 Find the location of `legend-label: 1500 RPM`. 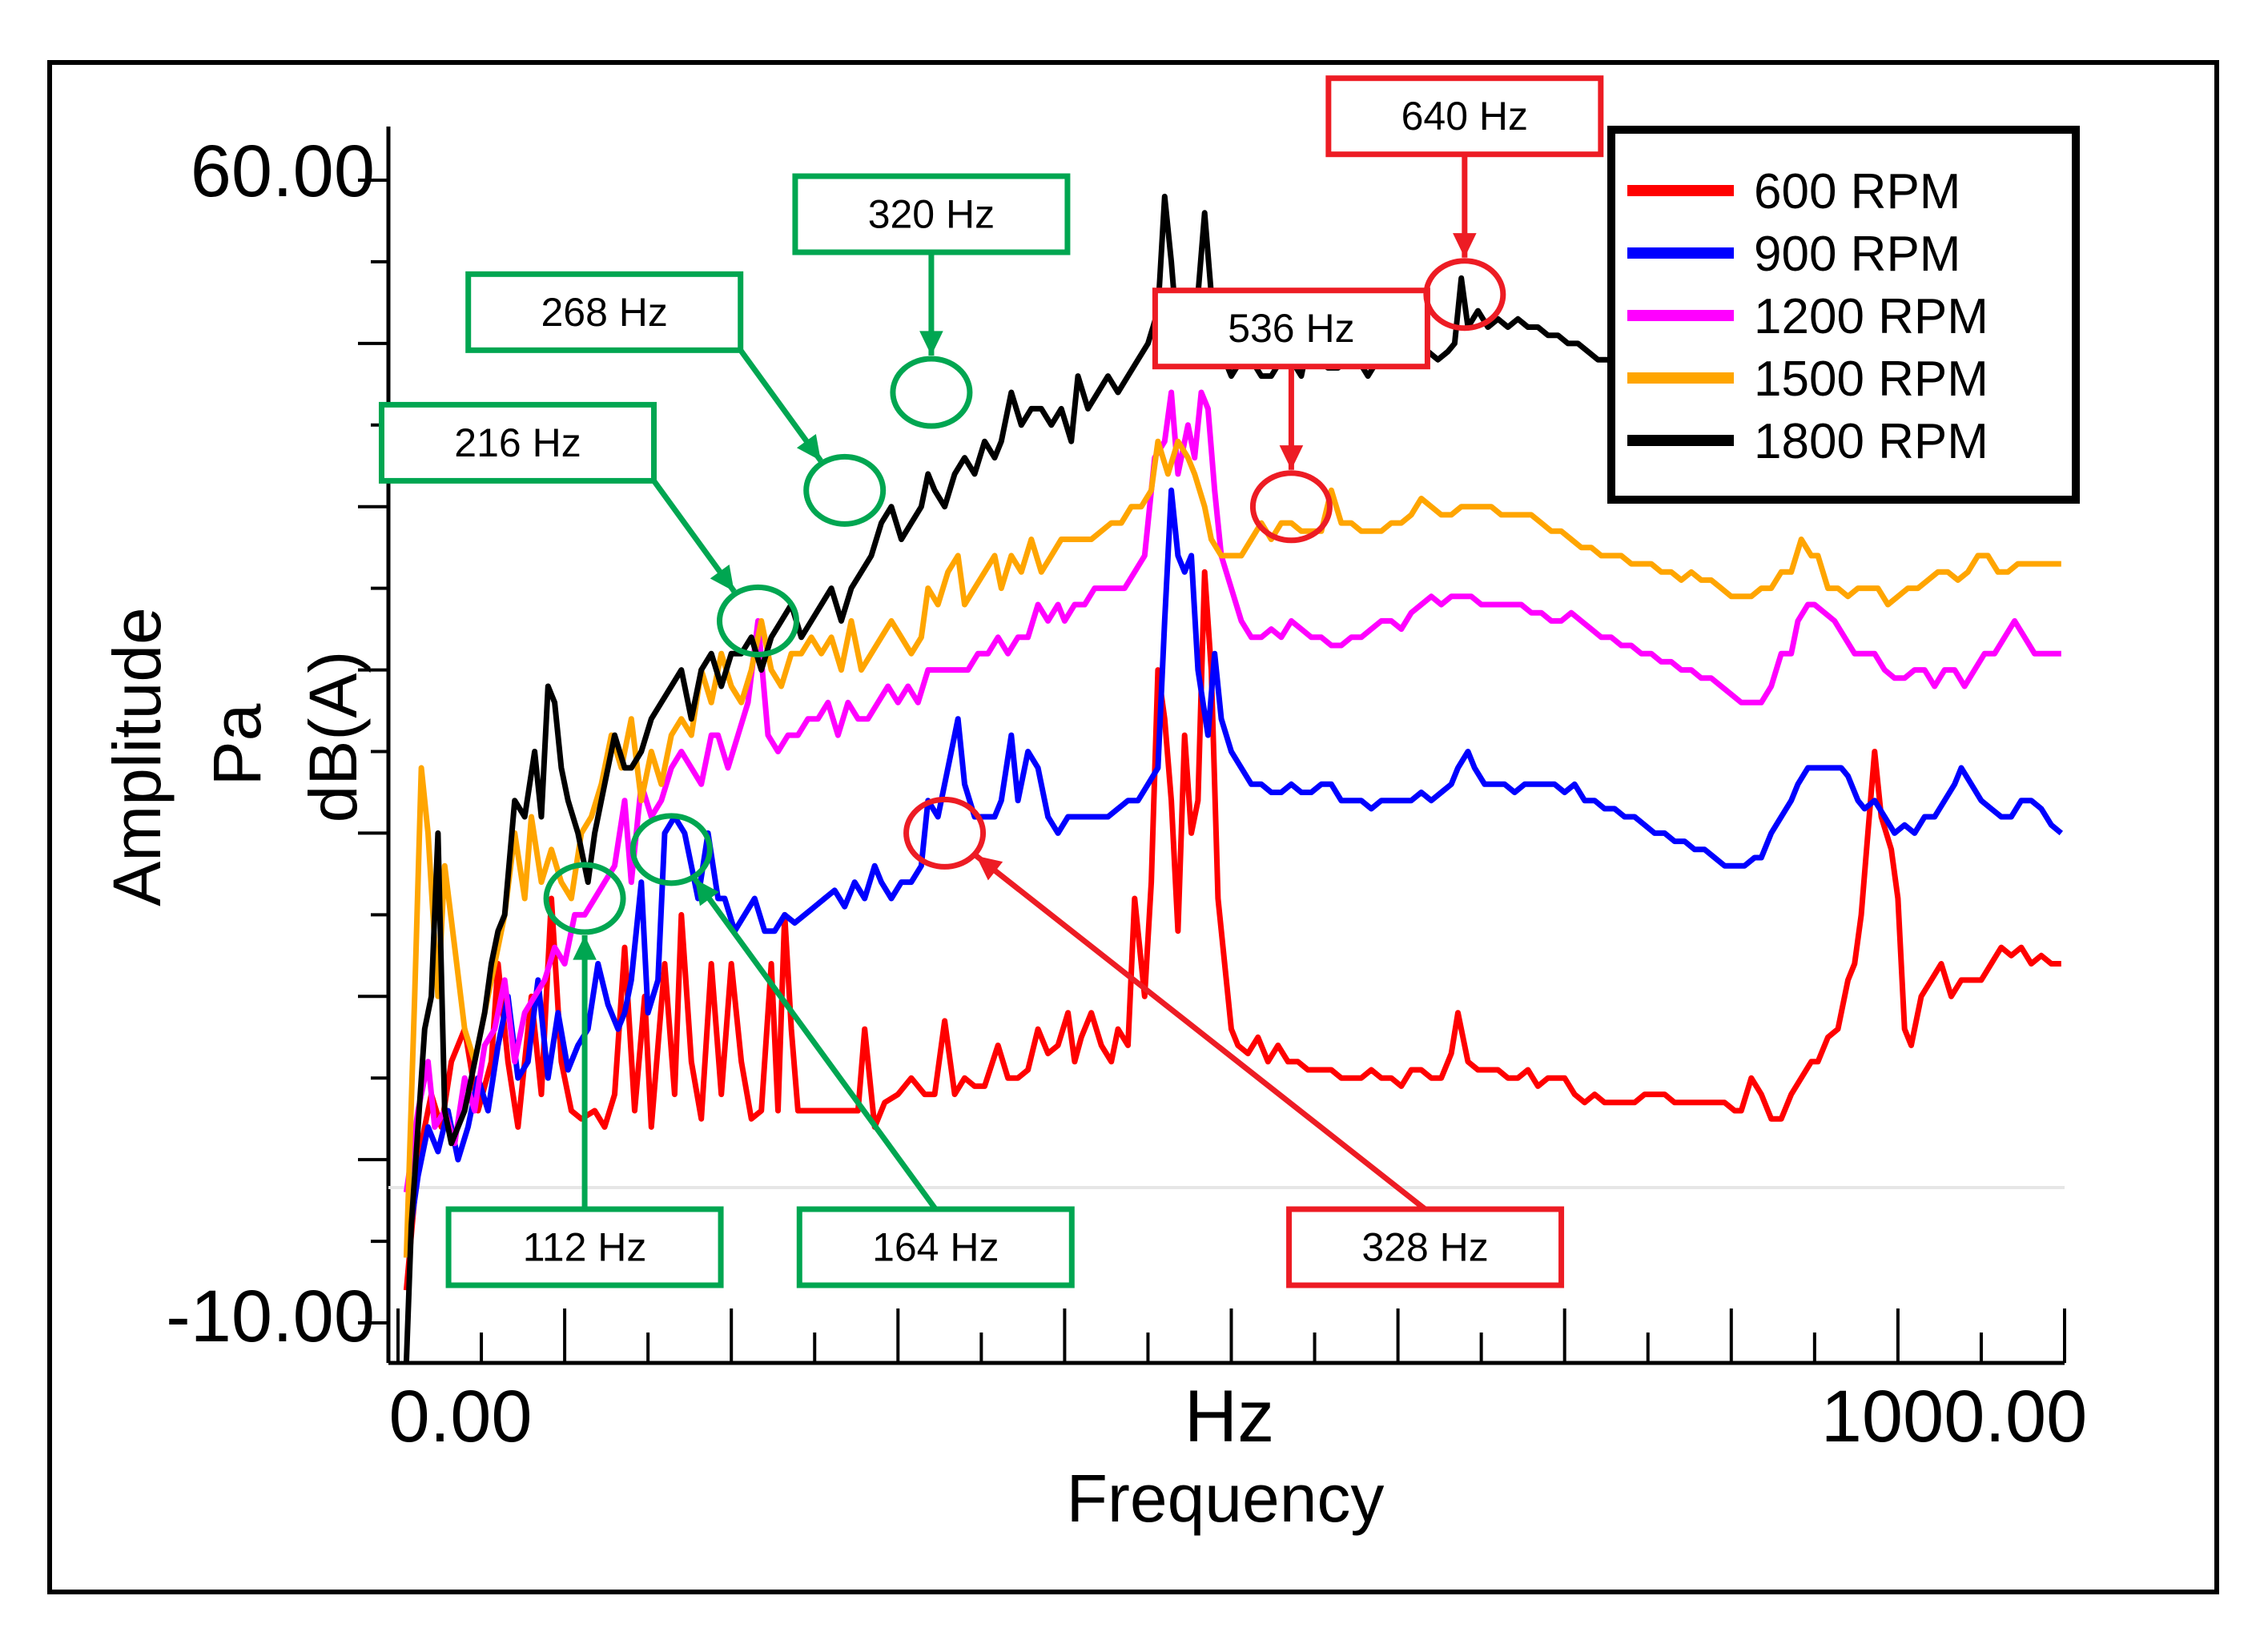

legend-label: 1500 RPM is located at coordinates (1871, 380).